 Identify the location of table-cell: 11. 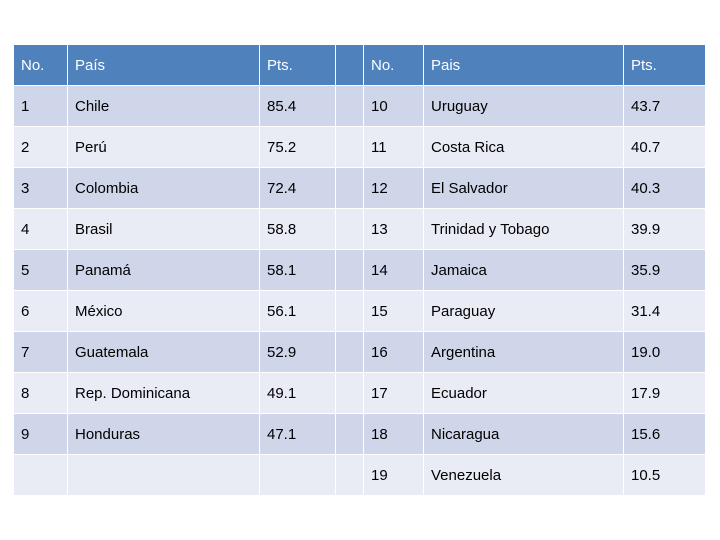
(394, 147).